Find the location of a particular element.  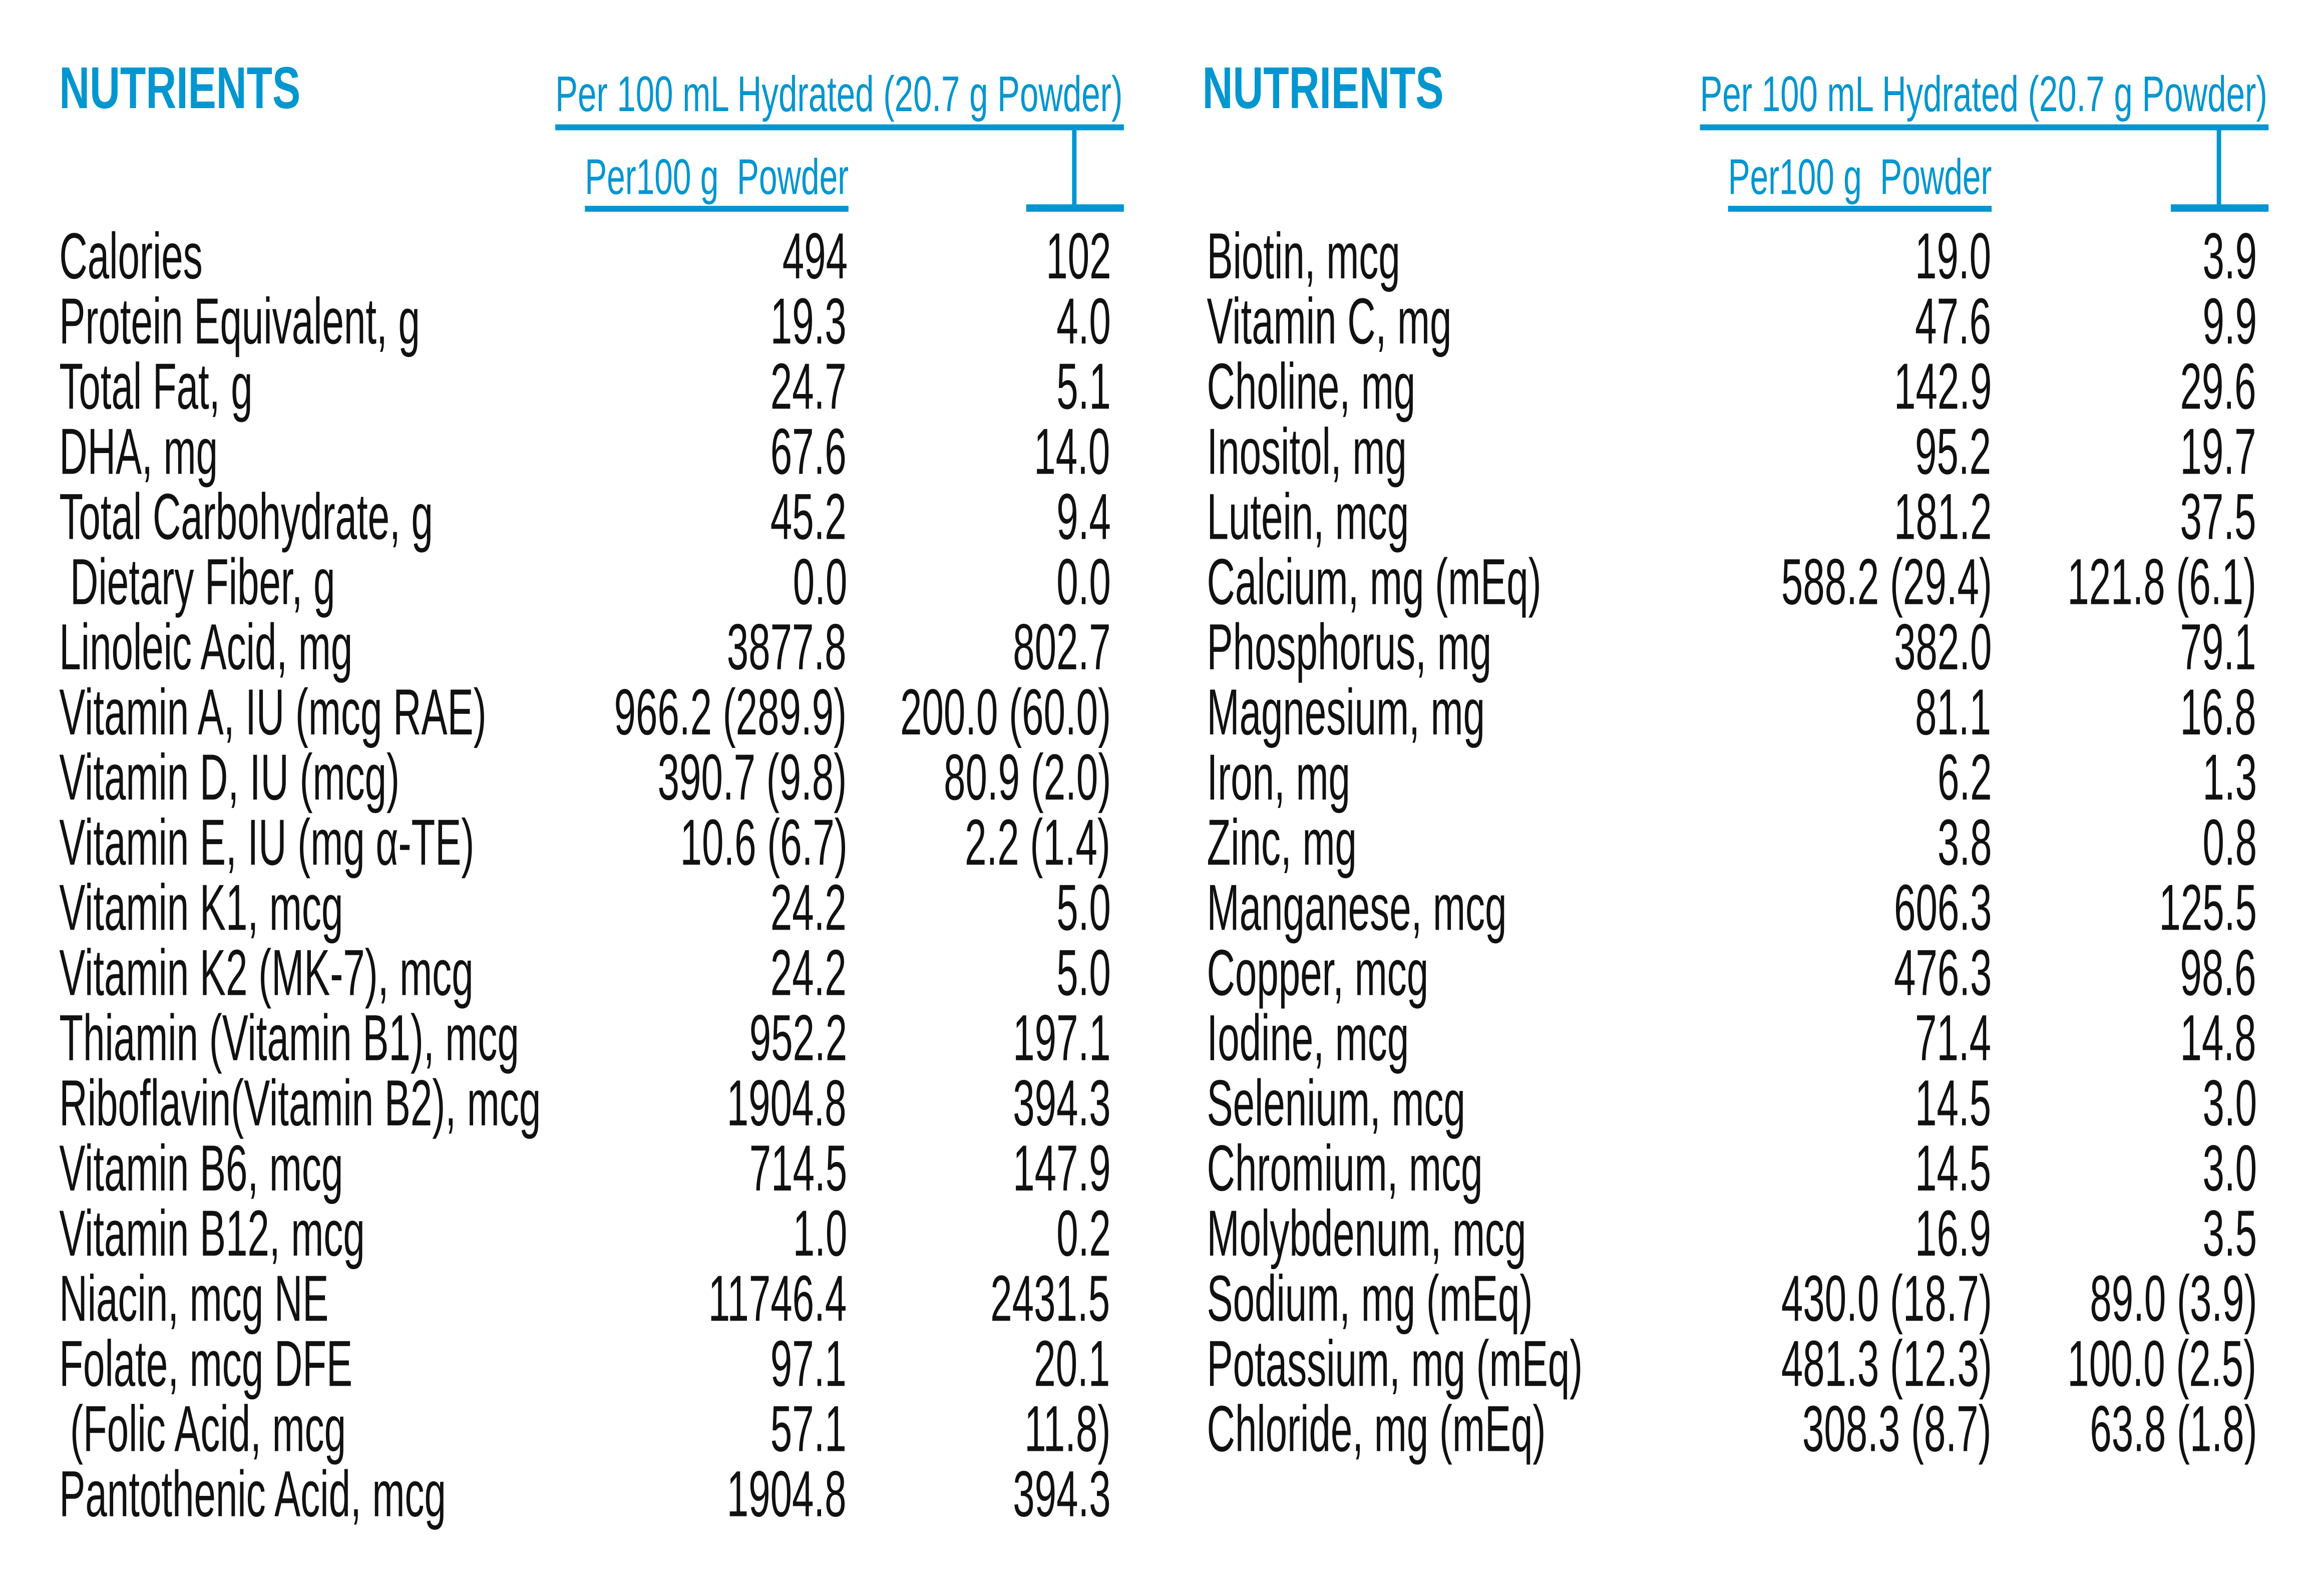

nutrient-name: Lutein, mcg is located at coordinates (1376, 517).